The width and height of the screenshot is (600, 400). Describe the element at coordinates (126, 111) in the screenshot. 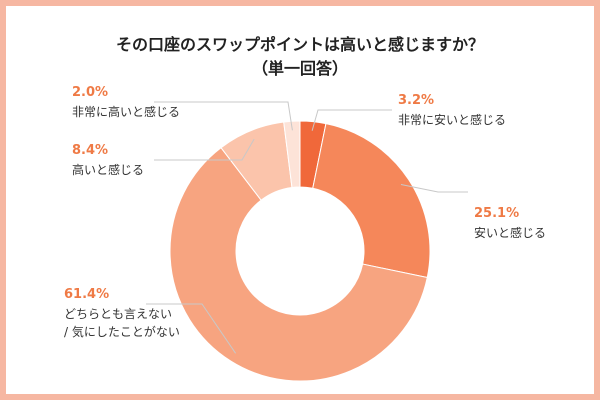

I see `slice-label-4: 非常に高いと感じる` at that location.